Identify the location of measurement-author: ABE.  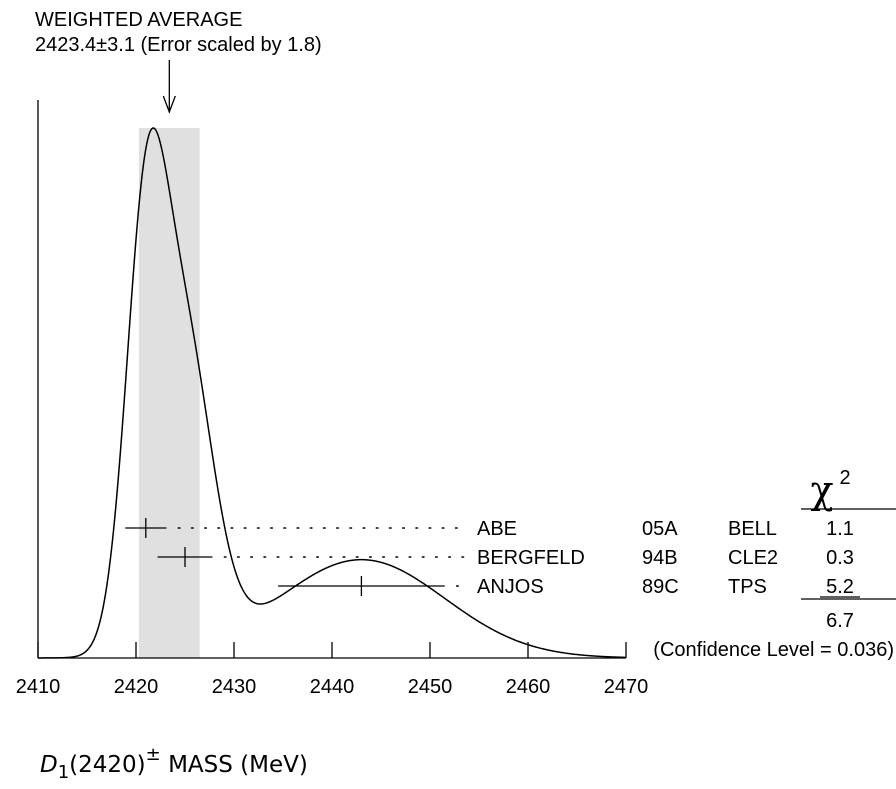
(497, 529).